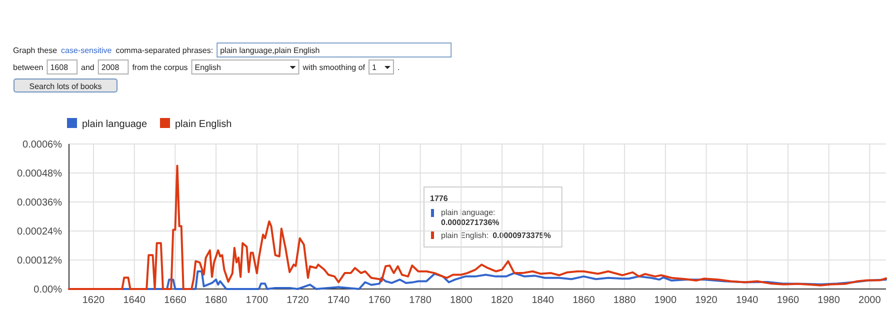 The image size is (896, 326). I want to click on x-tick-label: 1660, so click(175, 300).